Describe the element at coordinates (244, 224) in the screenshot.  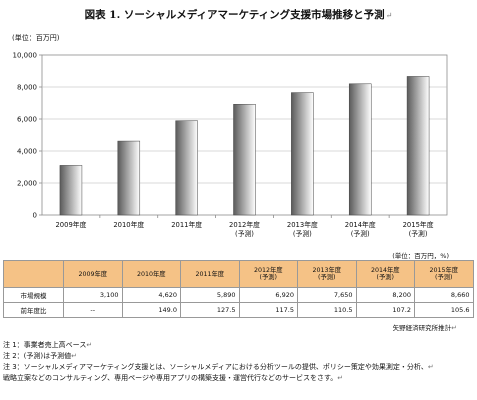
I see `x-tick-label: 2012年度` at that location.